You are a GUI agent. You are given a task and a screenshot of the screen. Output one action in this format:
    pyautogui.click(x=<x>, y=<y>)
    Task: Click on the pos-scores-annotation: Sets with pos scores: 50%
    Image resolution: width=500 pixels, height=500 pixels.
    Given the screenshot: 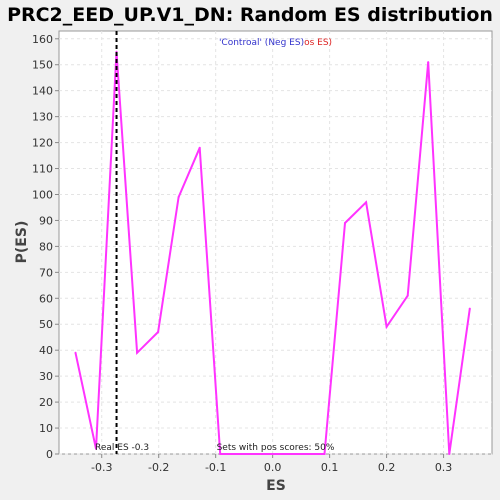 What is the action you would take?
    pyautogui.click(x=276, y=448)
    